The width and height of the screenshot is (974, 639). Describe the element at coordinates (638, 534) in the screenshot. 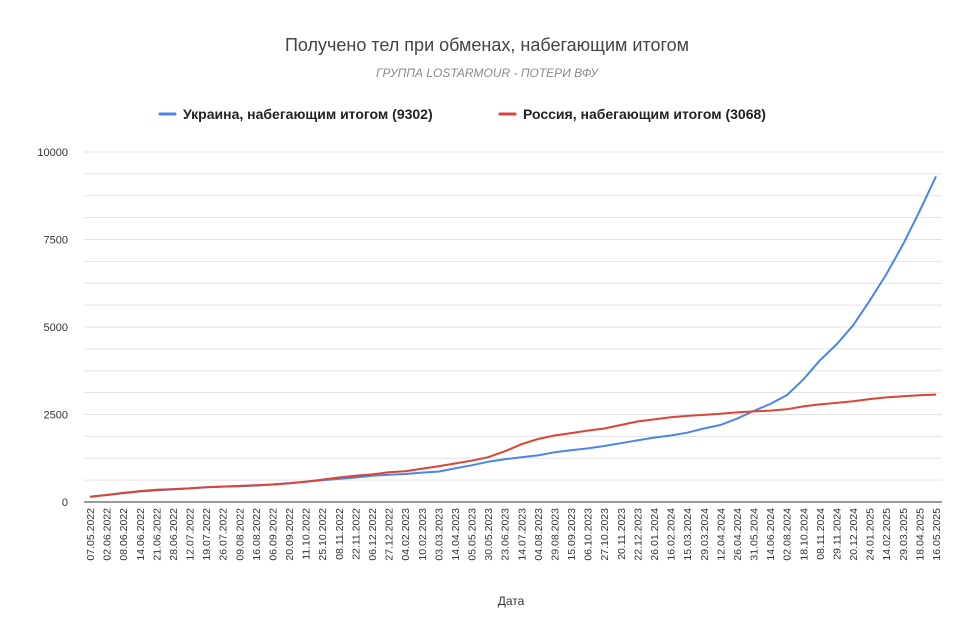

I see `x-tick-label: 22.12.2023` at that location.